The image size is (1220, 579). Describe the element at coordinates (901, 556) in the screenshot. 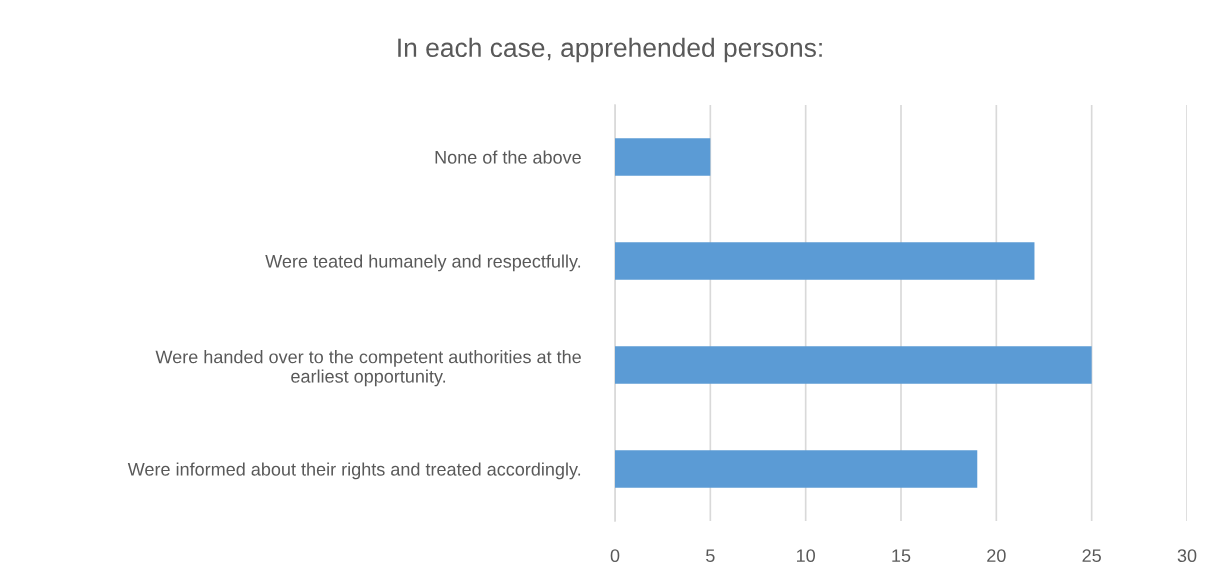

I see `x-tick-label: 15` at that location.